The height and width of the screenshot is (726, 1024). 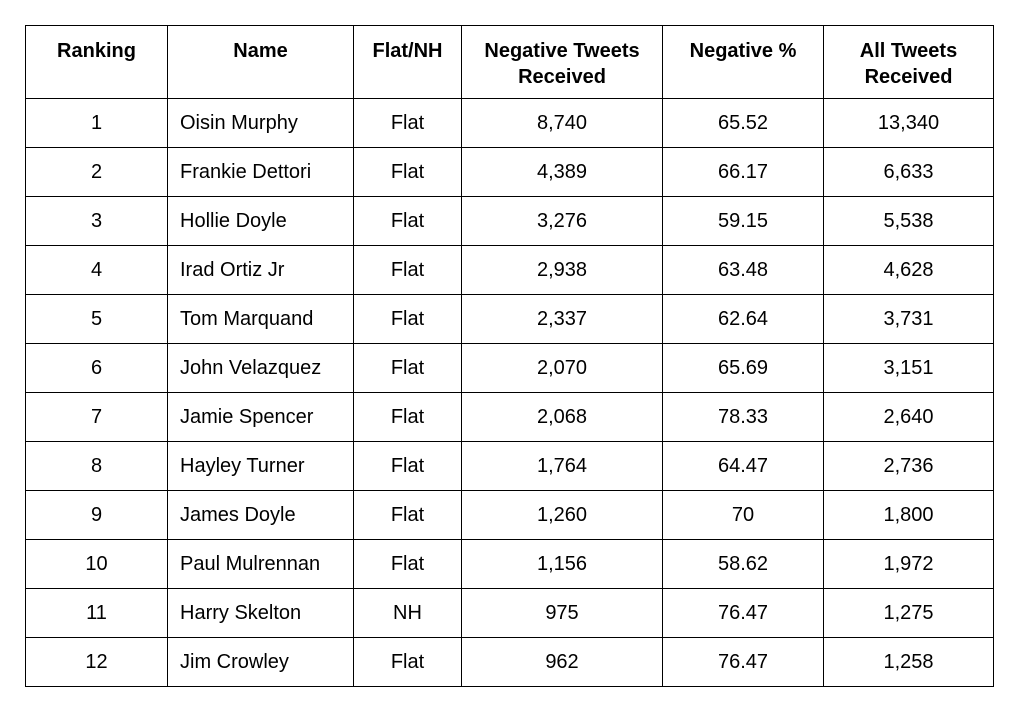 I want to click on table-row: 5 Tom Marquand Flat 2,337 62.64 3,731, so click(x=509, y=319).